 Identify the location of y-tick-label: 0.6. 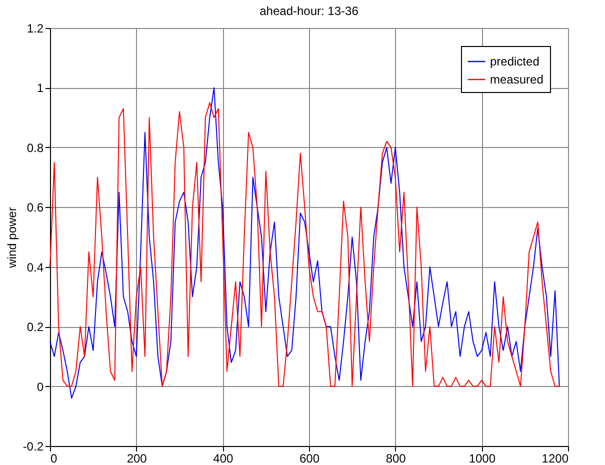
(35, 207).